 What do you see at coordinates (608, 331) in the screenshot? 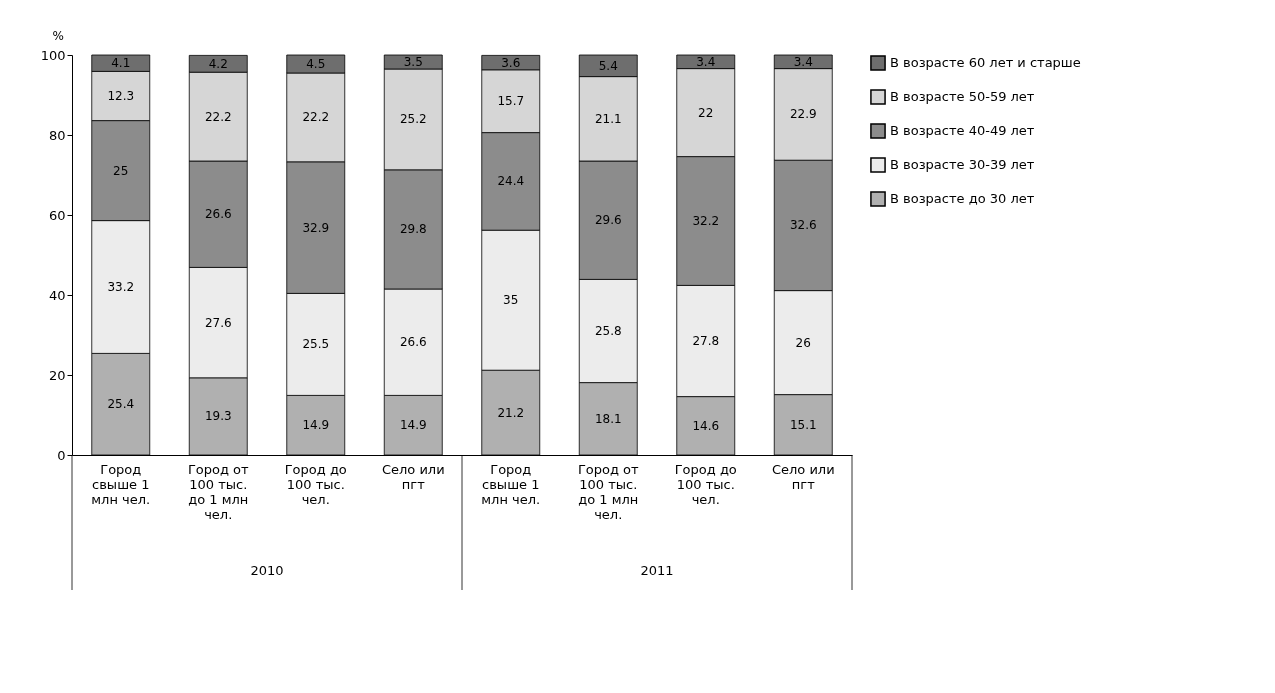
I see `data-label: 25.8` at bounding box center [608, 331].